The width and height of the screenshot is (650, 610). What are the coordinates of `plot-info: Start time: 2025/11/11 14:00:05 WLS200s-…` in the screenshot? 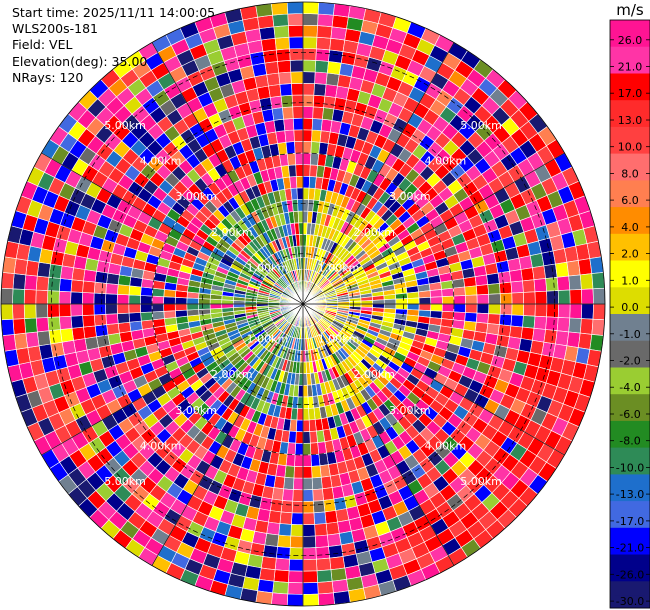 It's located at (113, 45).